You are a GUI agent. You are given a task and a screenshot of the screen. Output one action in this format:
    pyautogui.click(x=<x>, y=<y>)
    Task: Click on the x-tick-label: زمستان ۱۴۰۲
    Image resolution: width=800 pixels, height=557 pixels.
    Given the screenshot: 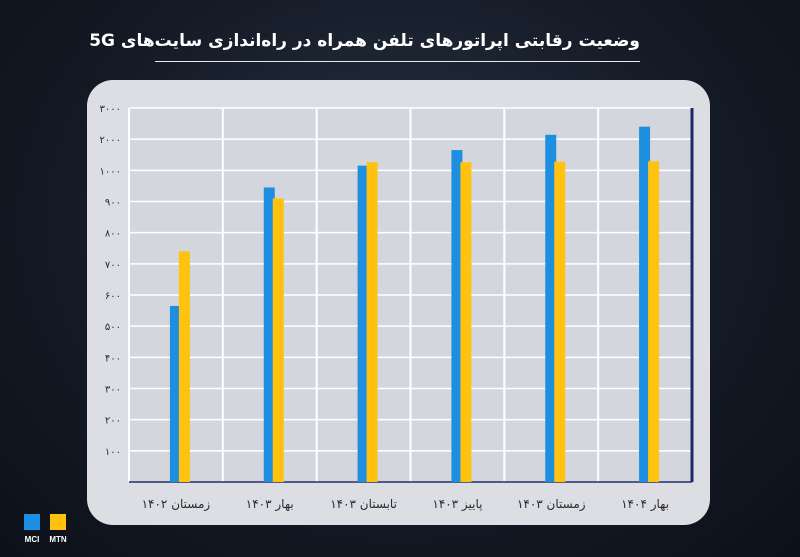 What is the action you would take?
    pyautogui.click(x=176, y=504)
    